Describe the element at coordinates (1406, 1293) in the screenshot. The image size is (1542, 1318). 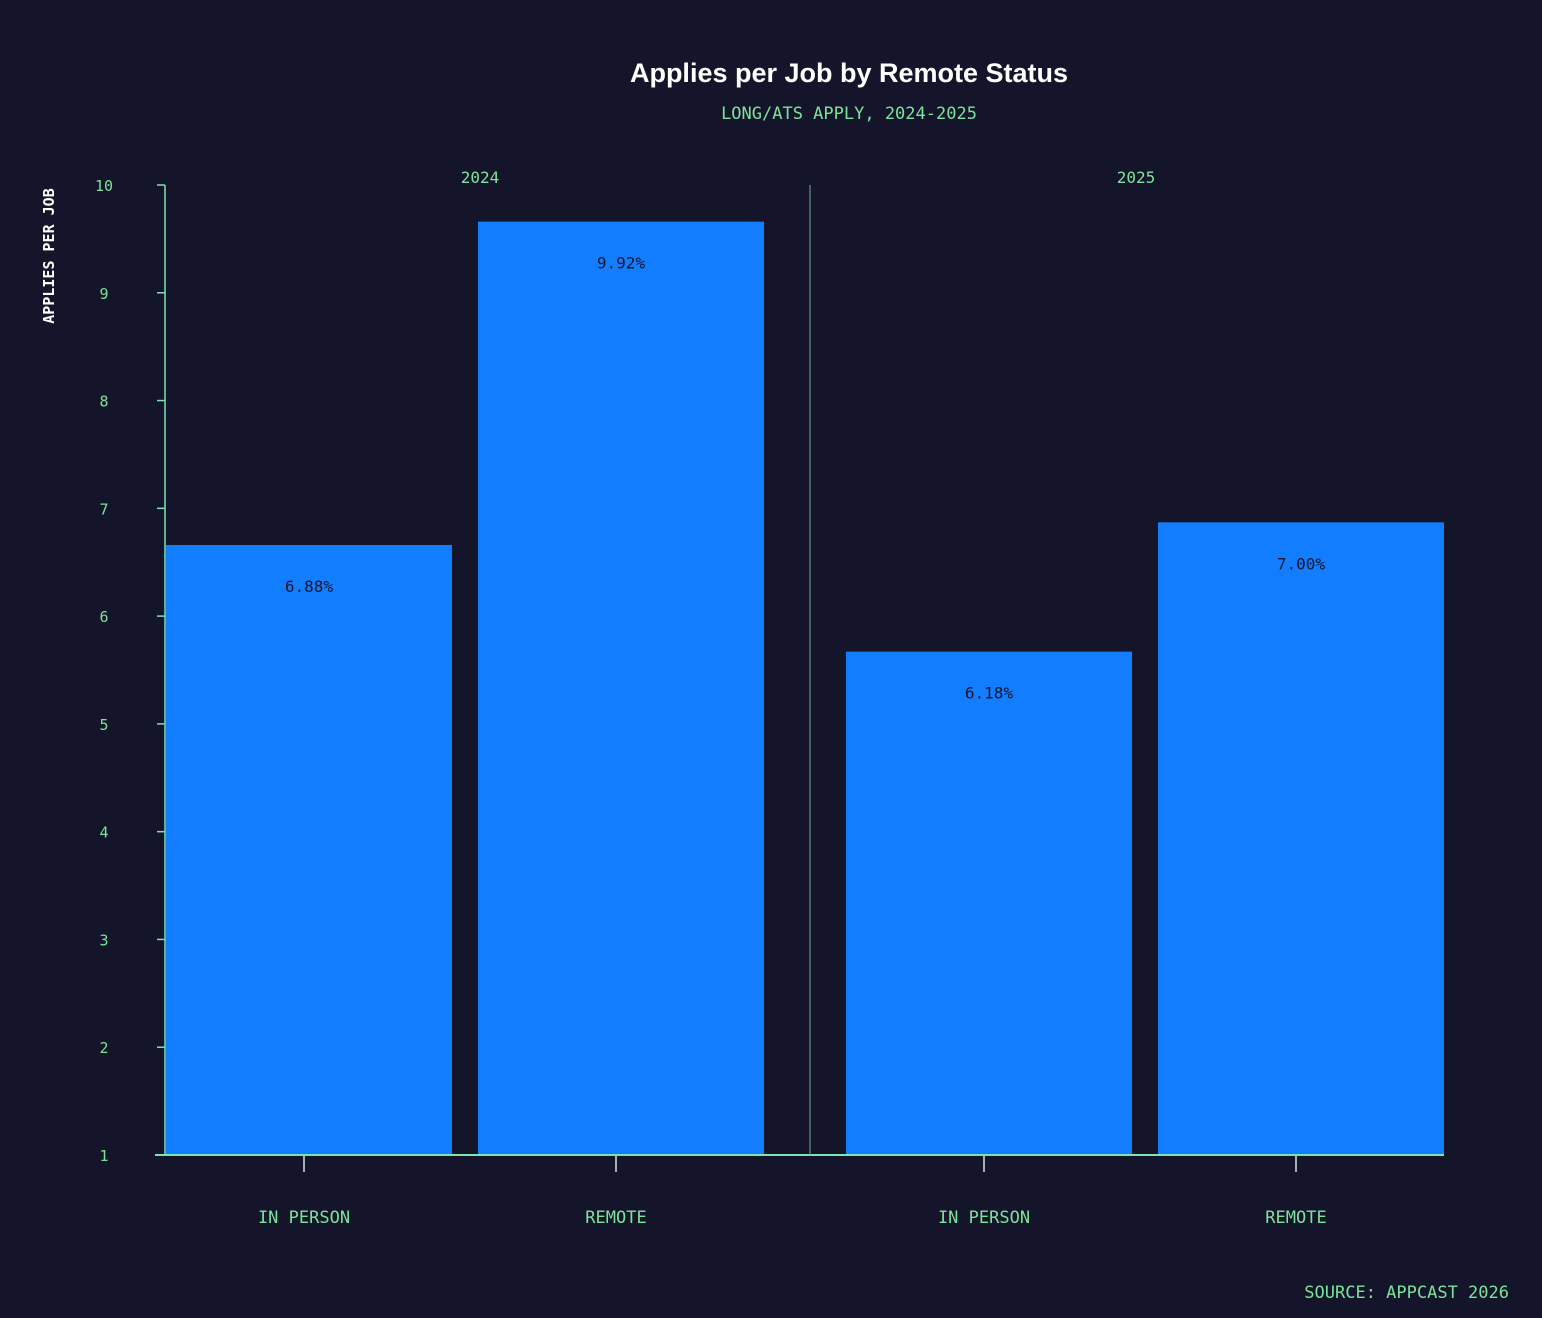
I see `source-note: SOURCE: APPCAST 2026` at that location.